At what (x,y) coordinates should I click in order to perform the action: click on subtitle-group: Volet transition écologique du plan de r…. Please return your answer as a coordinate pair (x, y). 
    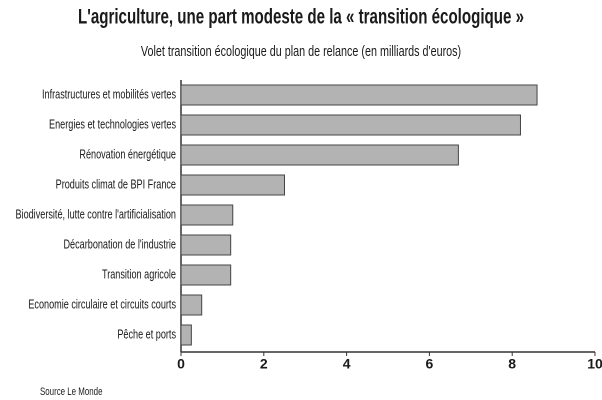
    Looking at the image, I should click on (301, 50).